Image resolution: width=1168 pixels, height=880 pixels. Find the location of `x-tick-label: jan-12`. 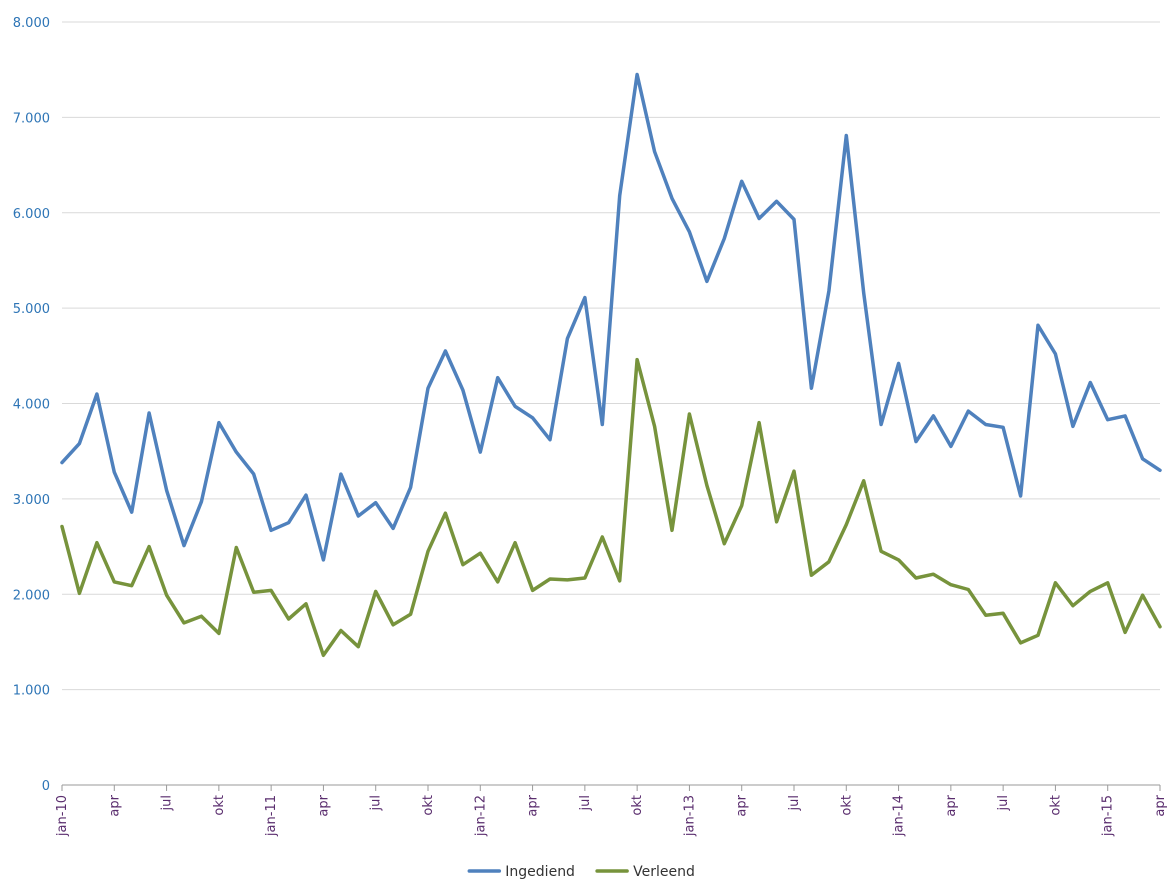

x-tick-label: jan-12 is located at coordinates (480, 816).